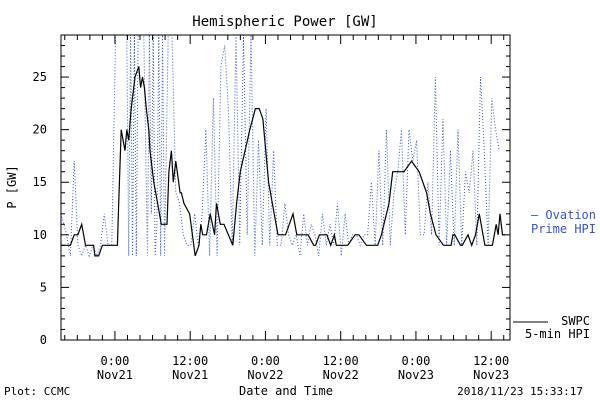 The width and height of the screenshot is (600, 400). I want to click on y-tick-label: 25, so click(40, 77).